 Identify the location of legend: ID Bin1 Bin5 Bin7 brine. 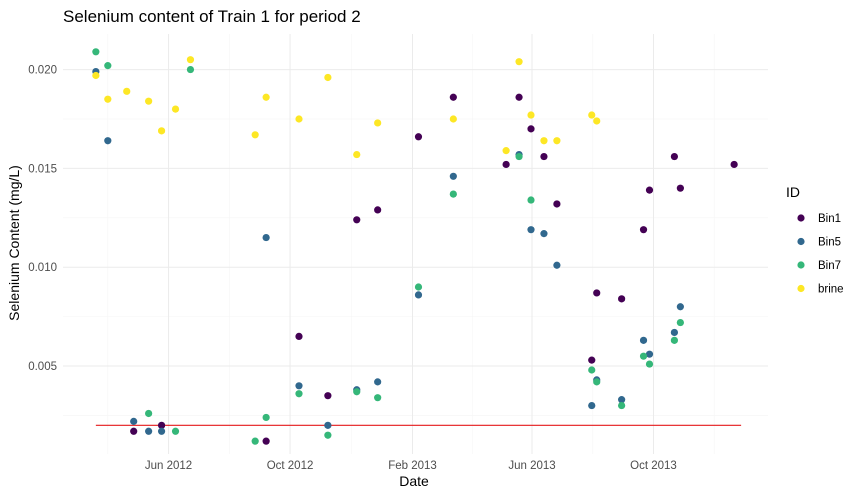
(815, 240).